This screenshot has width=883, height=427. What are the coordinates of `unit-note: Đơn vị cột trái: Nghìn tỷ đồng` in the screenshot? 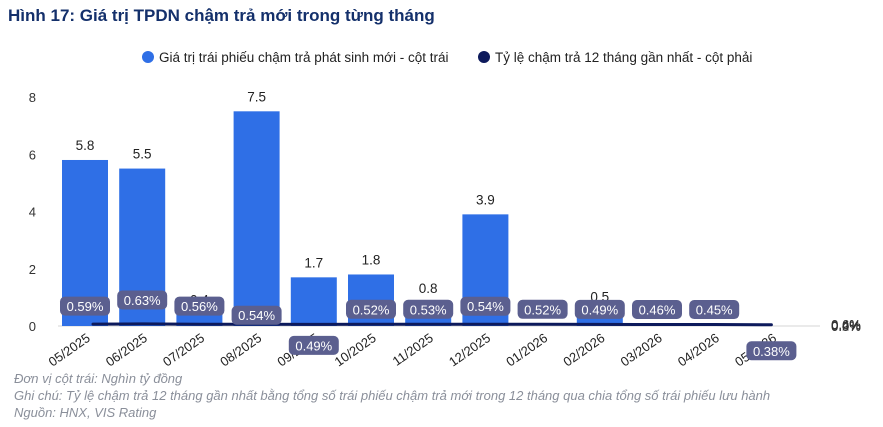 It's located at (98, 378).